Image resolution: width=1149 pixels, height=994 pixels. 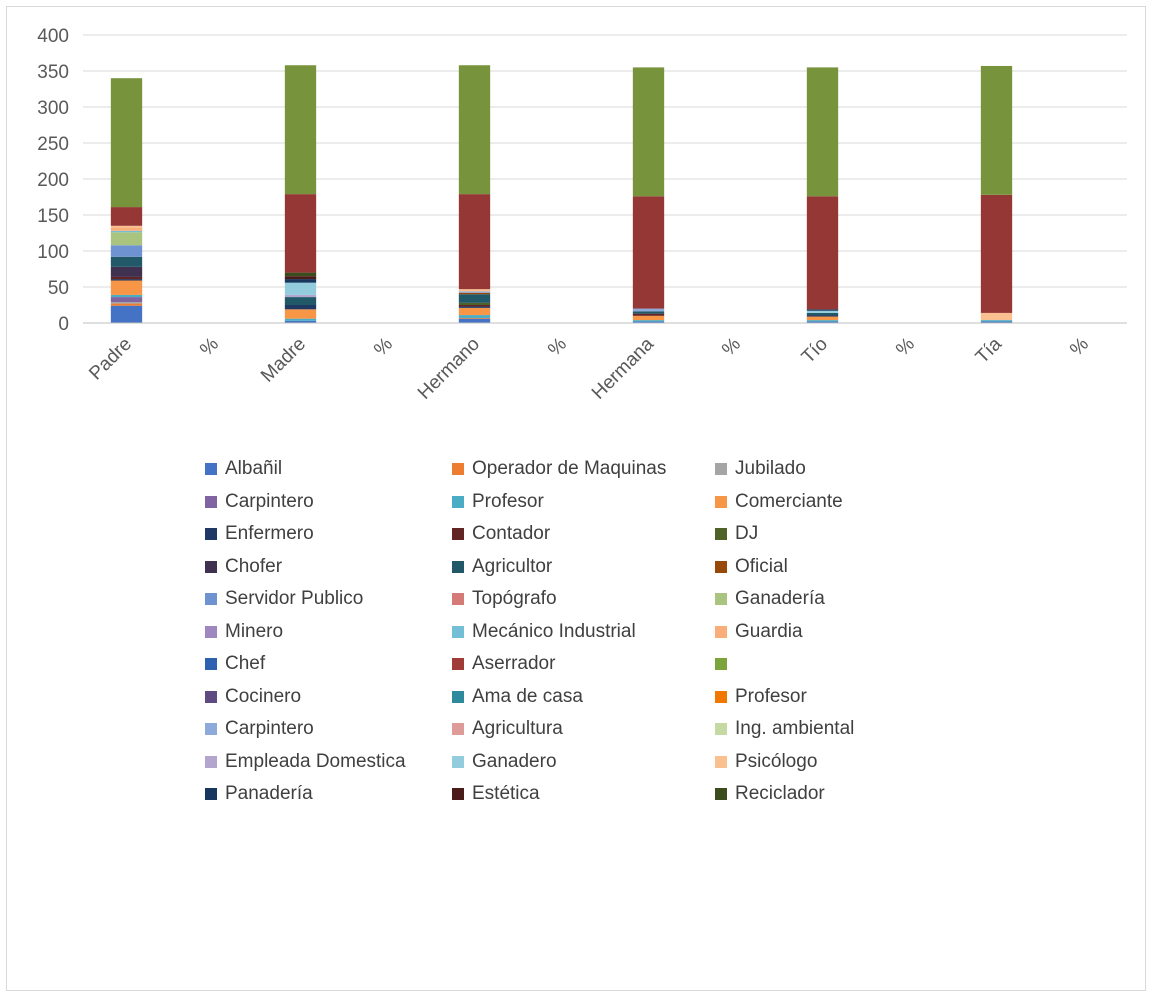 I want to click on legend-item: Estética, so click(x=583, y=794).